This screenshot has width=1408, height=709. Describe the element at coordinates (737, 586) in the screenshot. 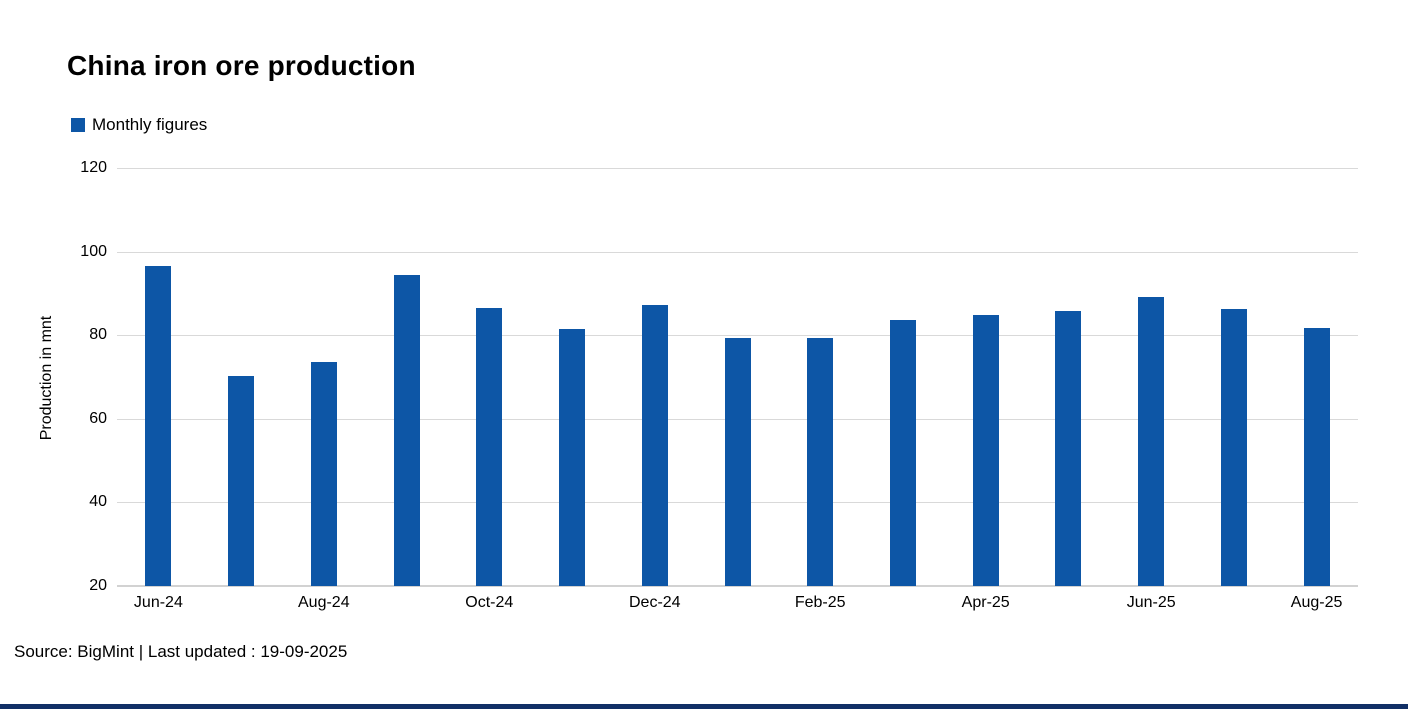

I see `x-axis-line` at that location.